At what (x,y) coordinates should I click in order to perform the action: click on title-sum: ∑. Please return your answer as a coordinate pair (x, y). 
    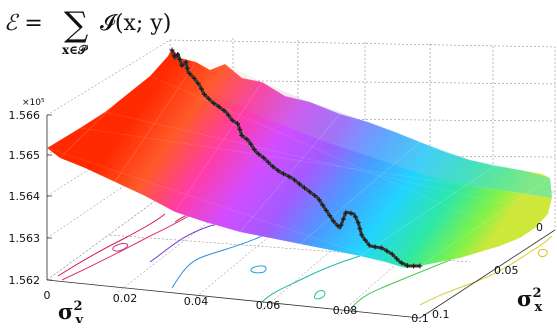
    Looking at the image, I should click on (76, 25).